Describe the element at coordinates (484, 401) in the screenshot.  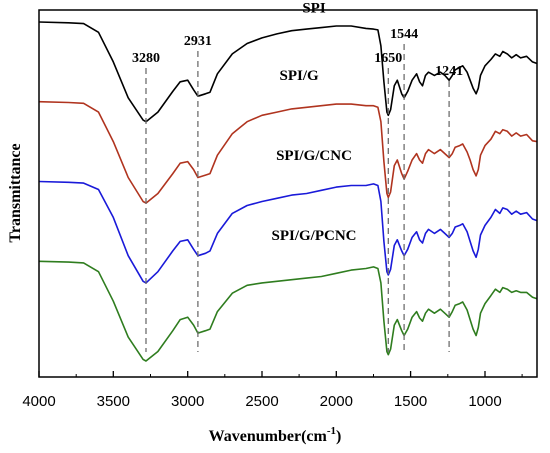
I see `x-tick-label: 1000` at that location.